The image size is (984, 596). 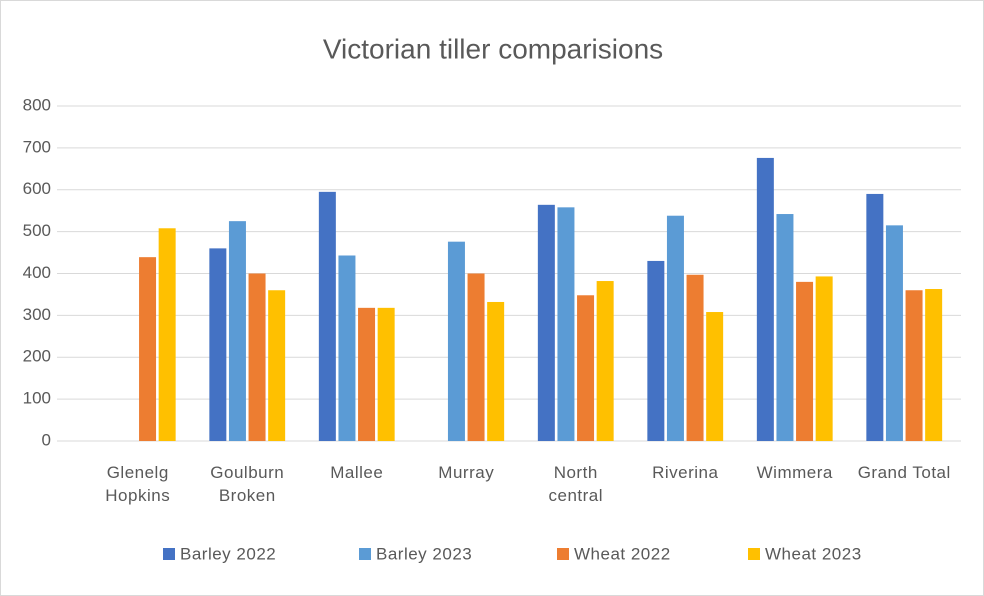 I want to click on x-tick-label: Murray, so click(x=466, y=472).